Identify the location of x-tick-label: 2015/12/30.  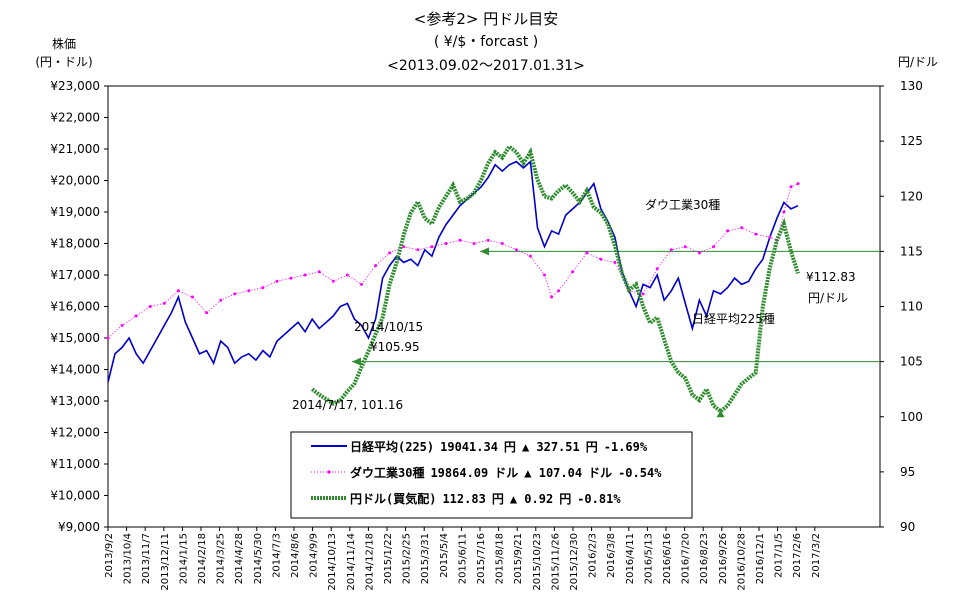
(574, 562).